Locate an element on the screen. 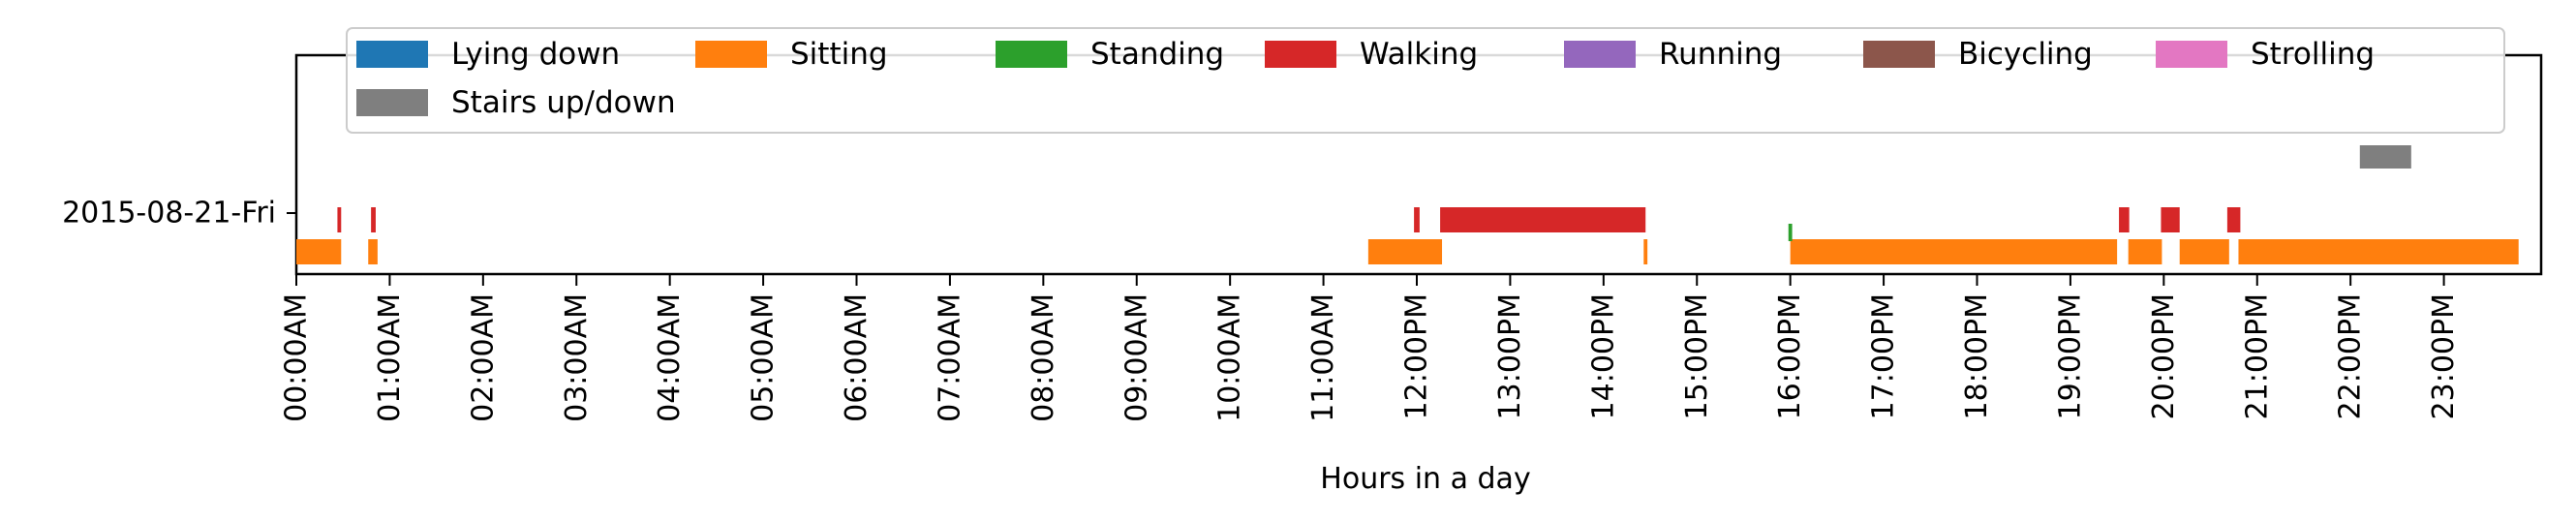 This screenshot has height=523, width=2576. bar-stairs-up-down is located at coordinates (2385, 157).